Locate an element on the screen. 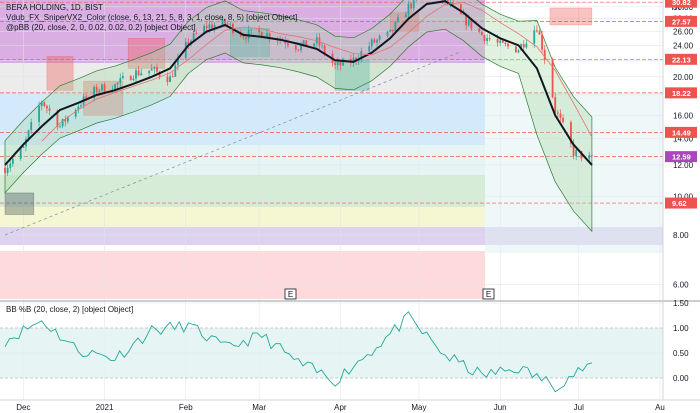 Image resolution: width=700 pixels, height=413 pixels. zone-green is located at coordinates (242, 191).